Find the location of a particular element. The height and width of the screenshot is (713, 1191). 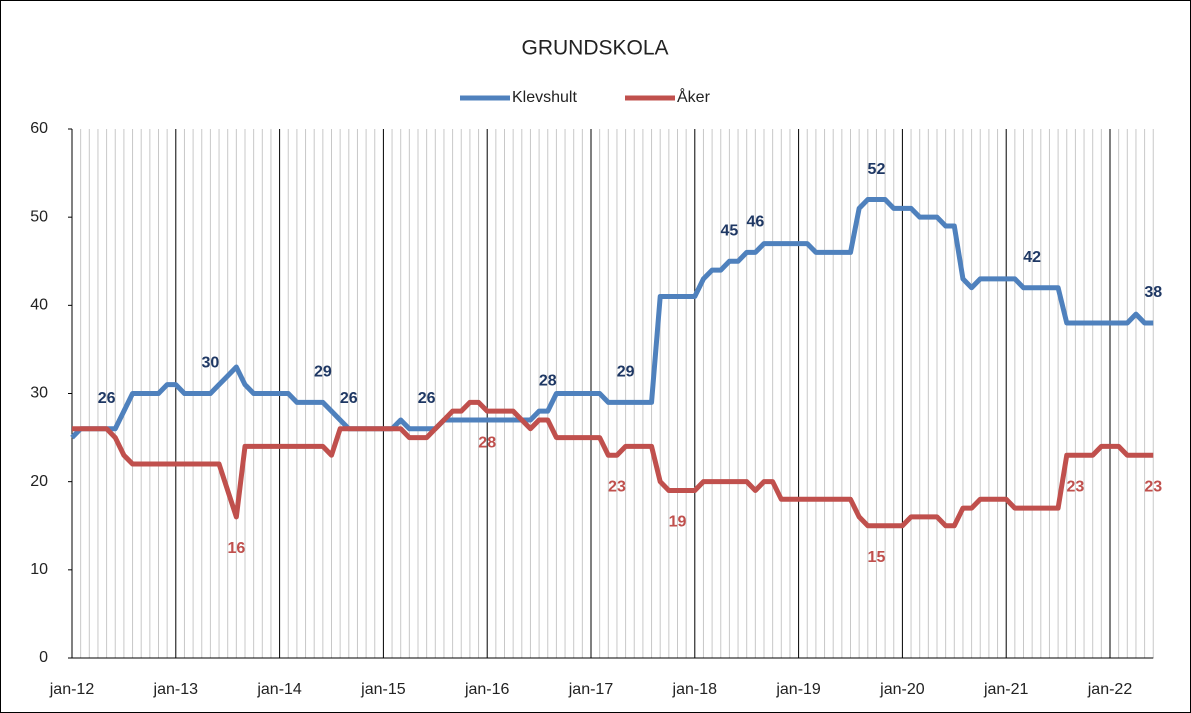

x-tick-label: jan-19 is located at coordinates (798, 689).